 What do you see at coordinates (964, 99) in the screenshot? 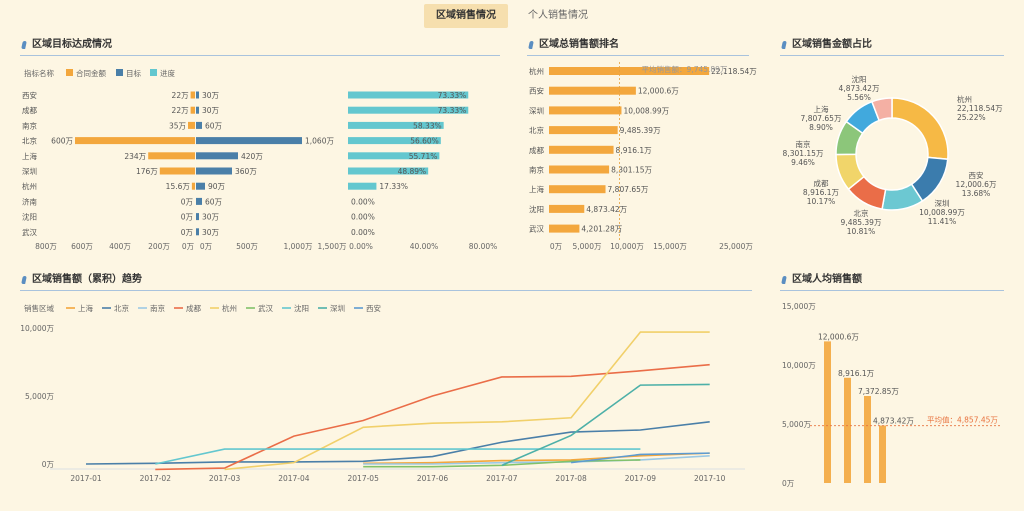
I see `slice-name-label: 杭州` at bounding box center [964, 99].